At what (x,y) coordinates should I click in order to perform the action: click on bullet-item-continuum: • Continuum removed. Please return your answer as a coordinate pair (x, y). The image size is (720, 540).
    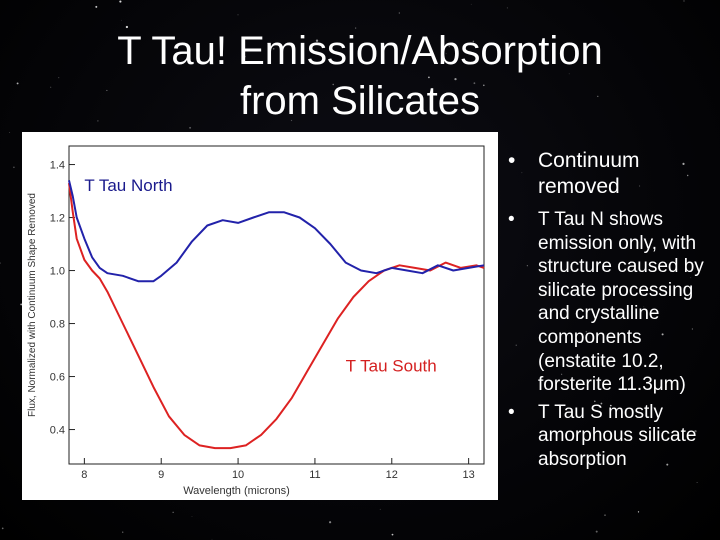
    Looking at the image, I should click on (609, 174).